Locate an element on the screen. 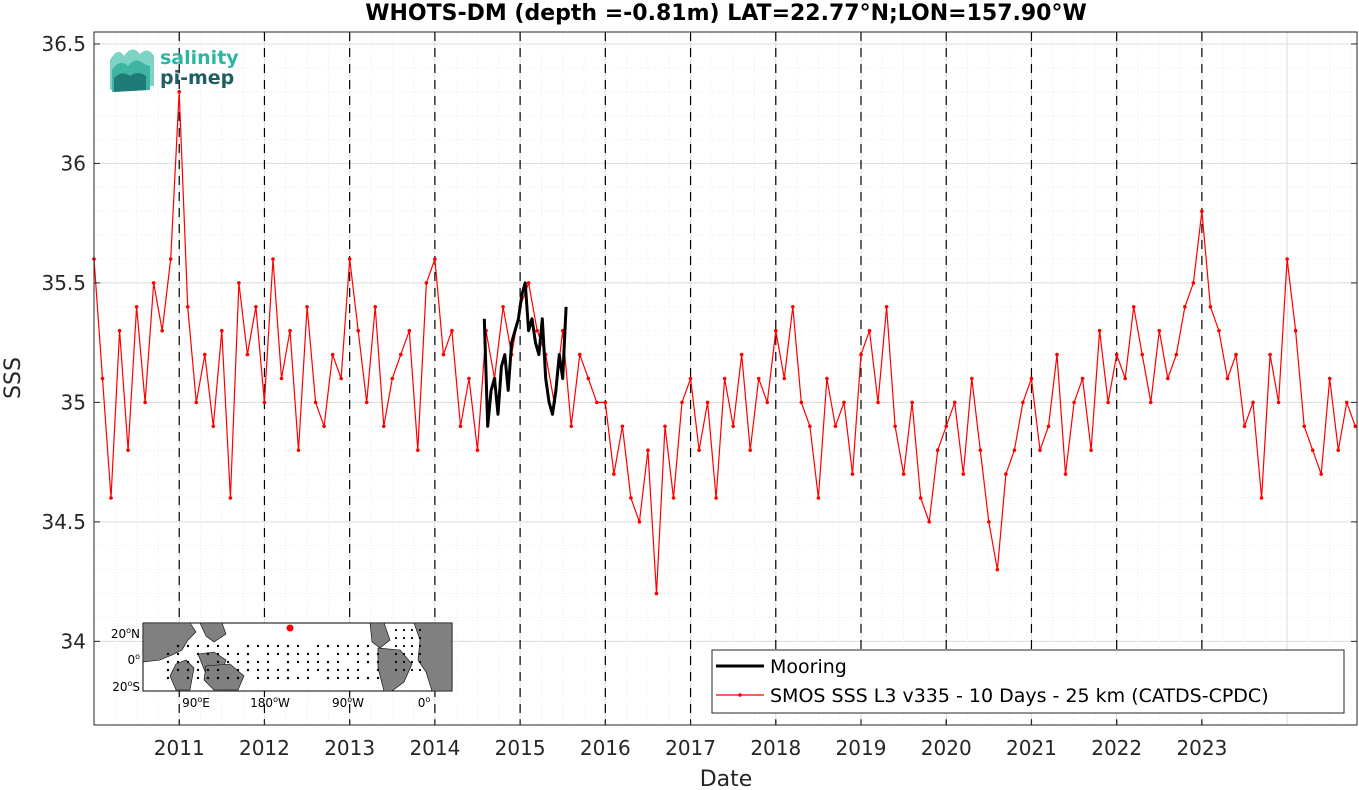  inset-map: 90oE 180oW 90oW 0o 20oN 0o 20oS is located at coordinates (282, 666).